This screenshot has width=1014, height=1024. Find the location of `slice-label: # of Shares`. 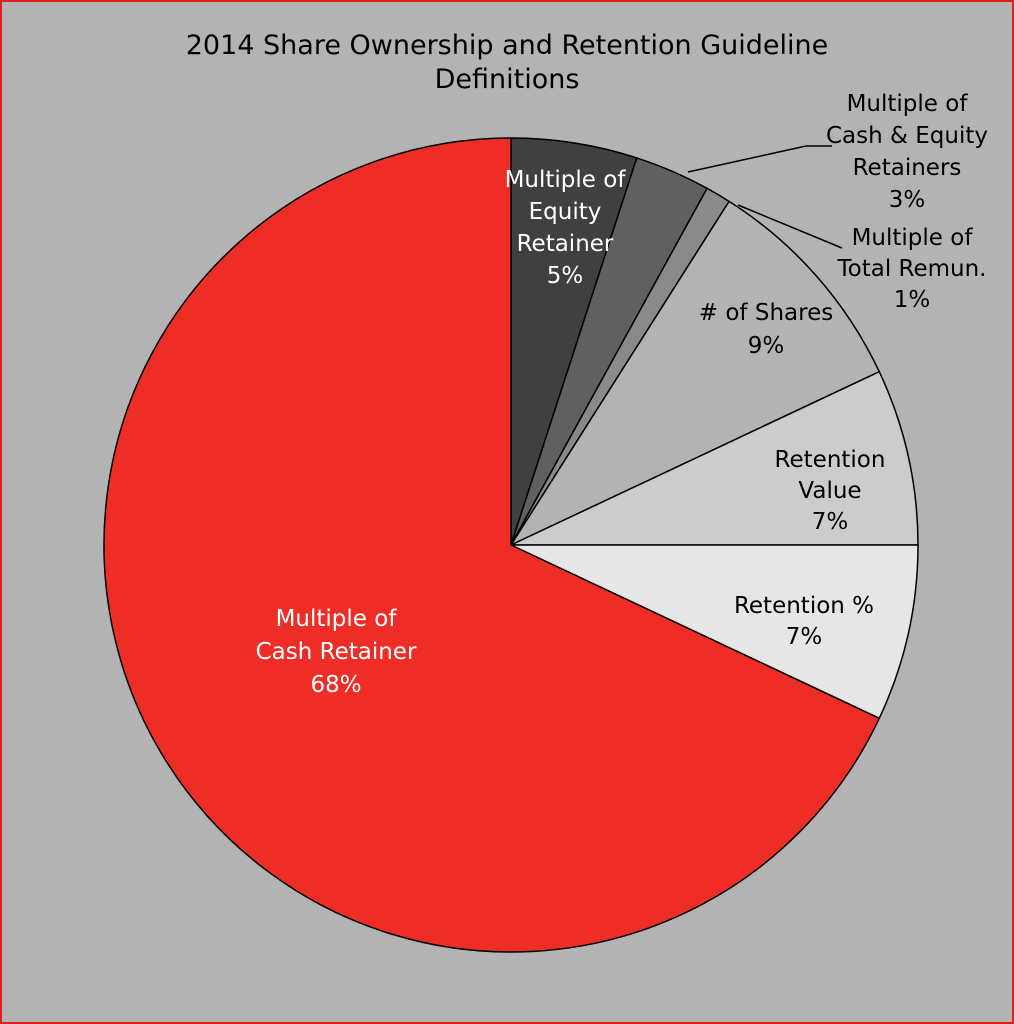

slice-label: # of Shares is located at coordinates (766, 313).